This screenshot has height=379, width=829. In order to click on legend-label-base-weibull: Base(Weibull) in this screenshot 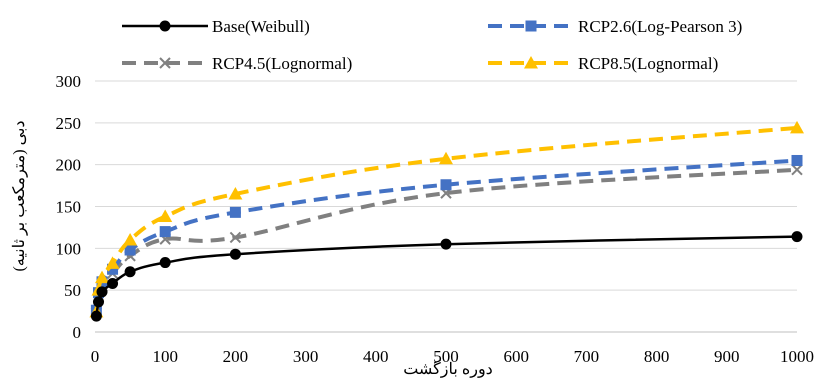, I will do `click(261, 26)`.